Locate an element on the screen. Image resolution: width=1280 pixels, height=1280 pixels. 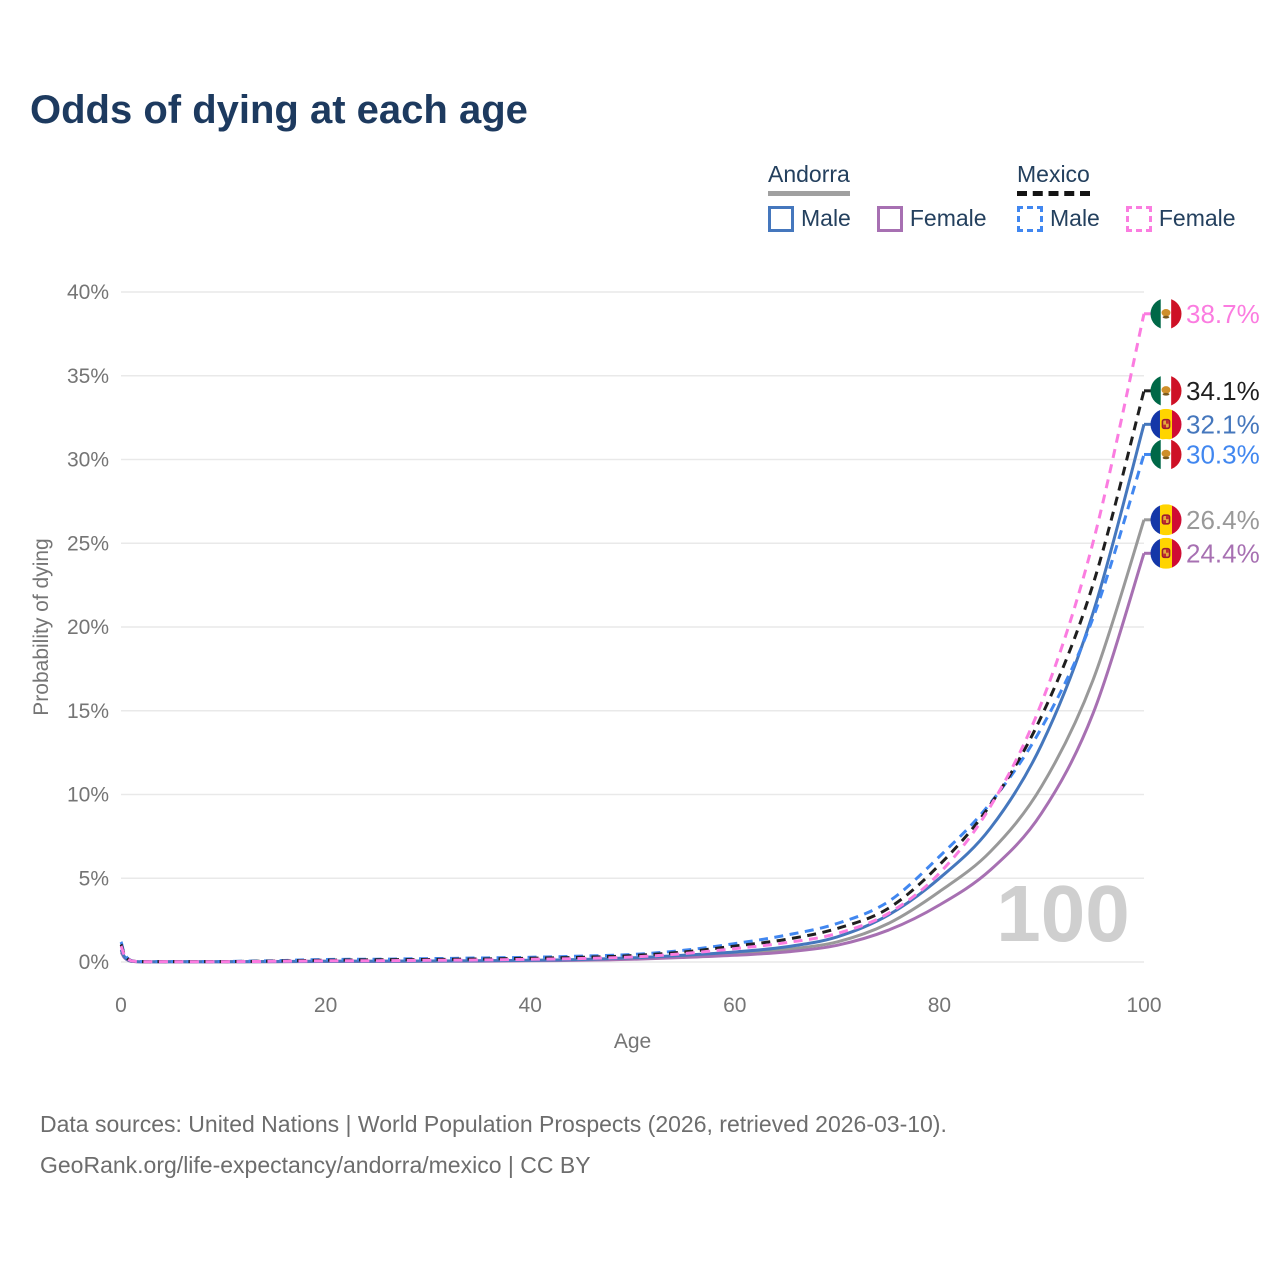
legend-group-andorra: Andorra Male Female is located at coordinates (877, 196).